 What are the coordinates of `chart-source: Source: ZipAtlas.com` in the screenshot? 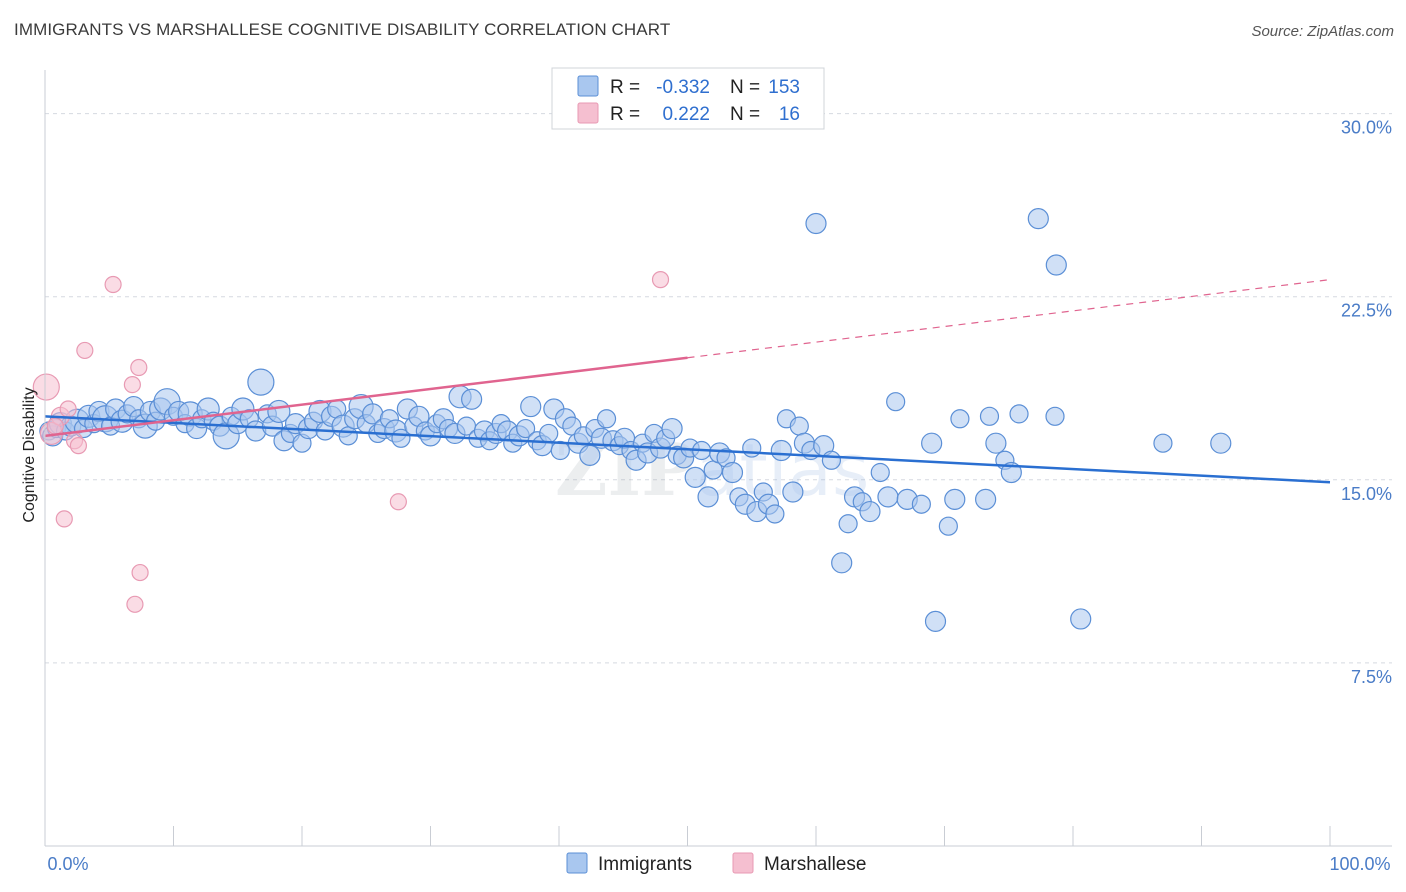 It's located at (1322, 31).